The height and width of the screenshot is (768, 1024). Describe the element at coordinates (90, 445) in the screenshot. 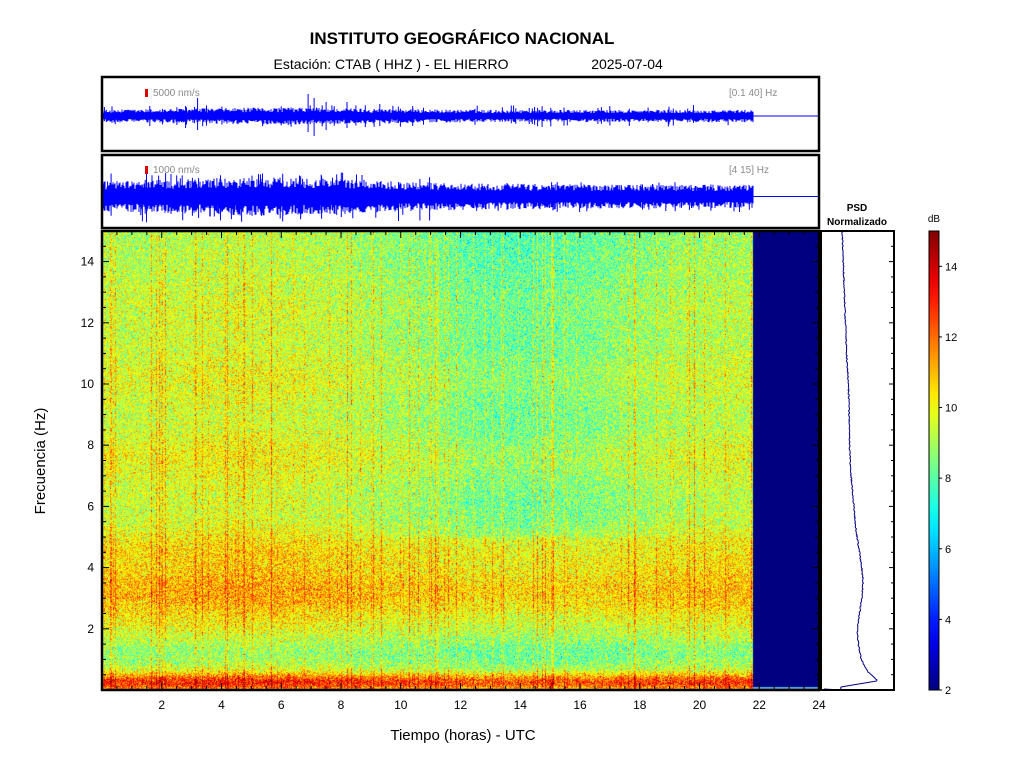

I see `y-tick-label: 8` at that location.